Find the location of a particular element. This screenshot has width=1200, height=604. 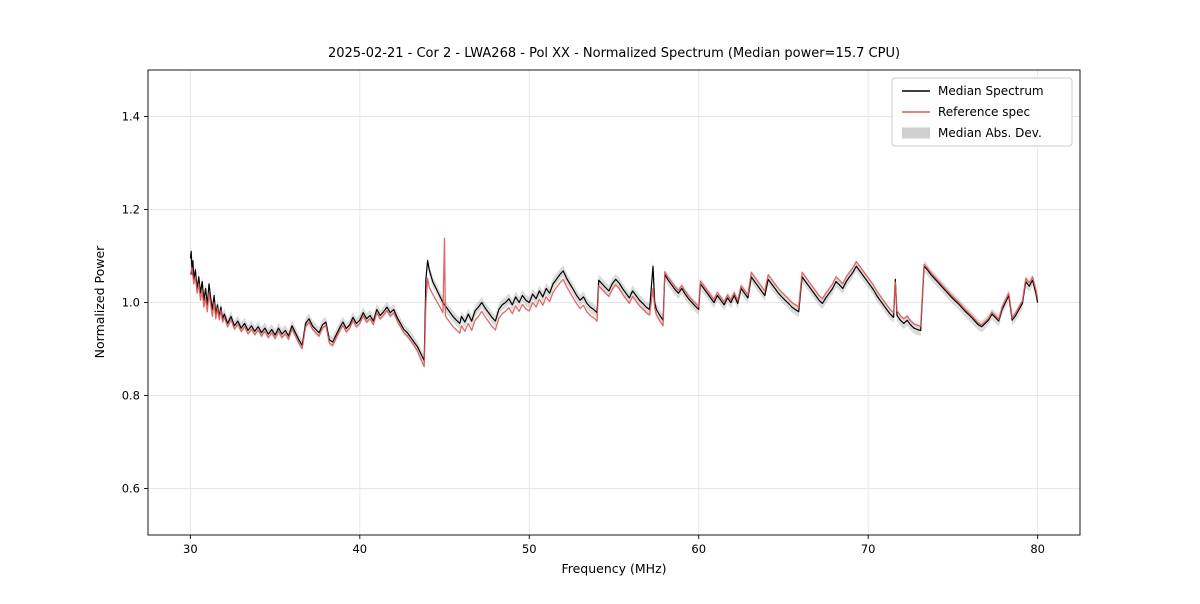

legend-box is located at coordinates (982, 112).